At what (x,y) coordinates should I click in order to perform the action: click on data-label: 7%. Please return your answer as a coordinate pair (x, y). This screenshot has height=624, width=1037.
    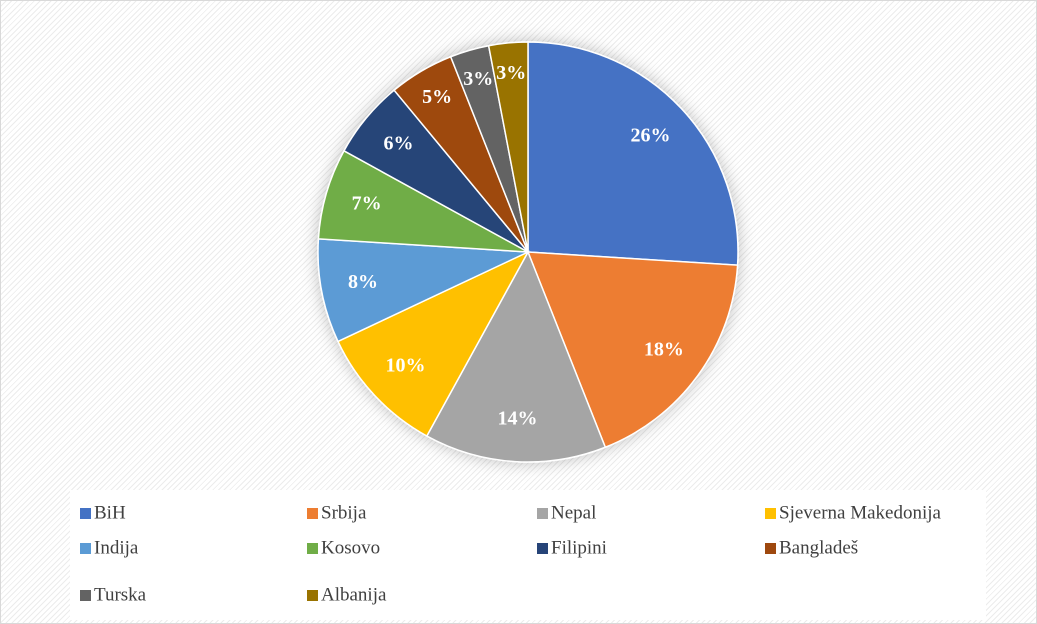
    Looking at the image, I should click on (367, 204).